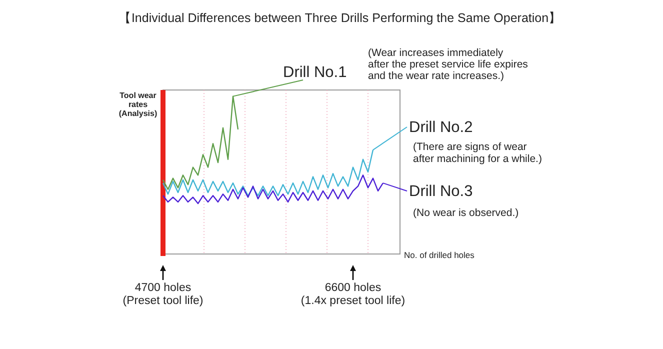  Describe the element at coordinates (477, 153) in the screenshot. I see `text: (There are signs of wear after machining for a while.)` at that location.